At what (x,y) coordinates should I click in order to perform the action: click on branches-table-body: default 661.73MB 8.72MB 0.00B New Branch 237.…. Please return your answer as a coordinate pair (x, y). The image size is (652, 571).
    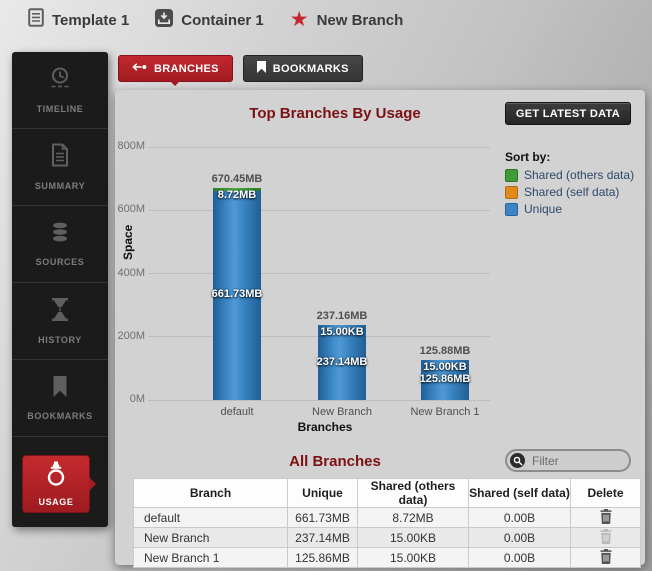
    Looking at the image, I should click on (387, 537).